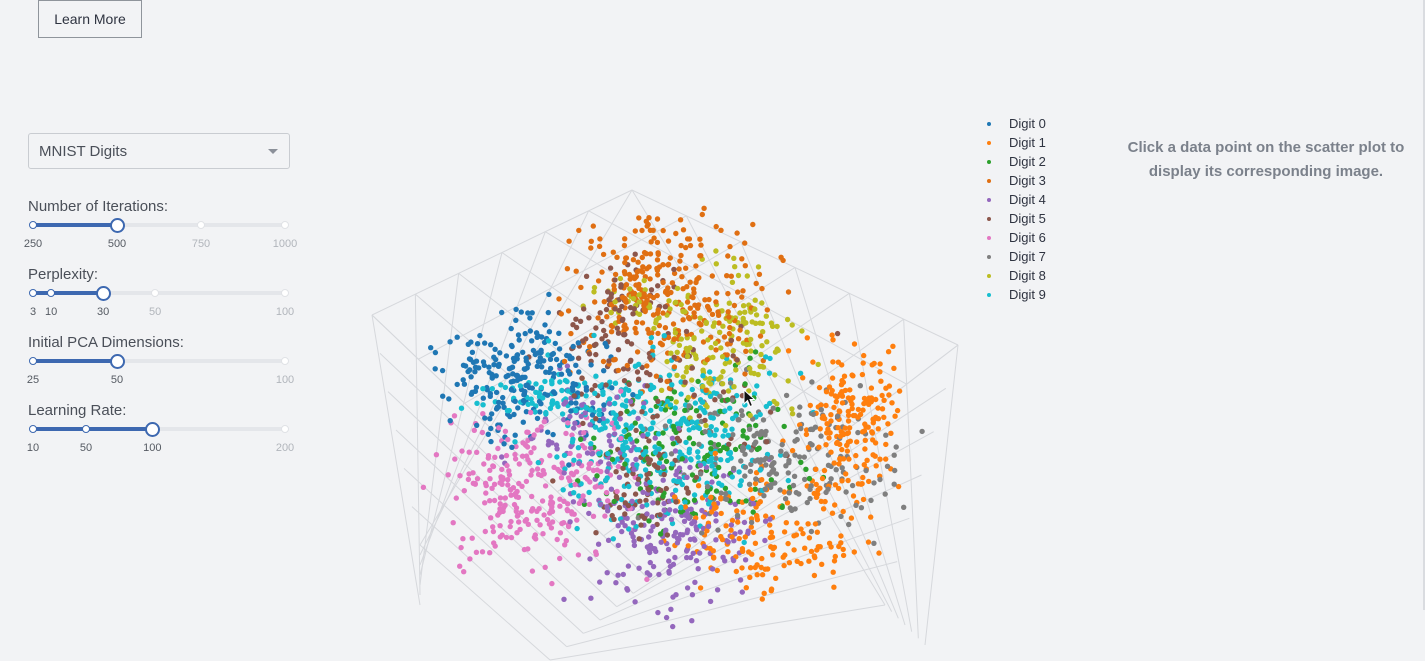 The width and height of the screenshot is (1425, 661). I want to click on slider-mark-label: 250, so click(33, 244).